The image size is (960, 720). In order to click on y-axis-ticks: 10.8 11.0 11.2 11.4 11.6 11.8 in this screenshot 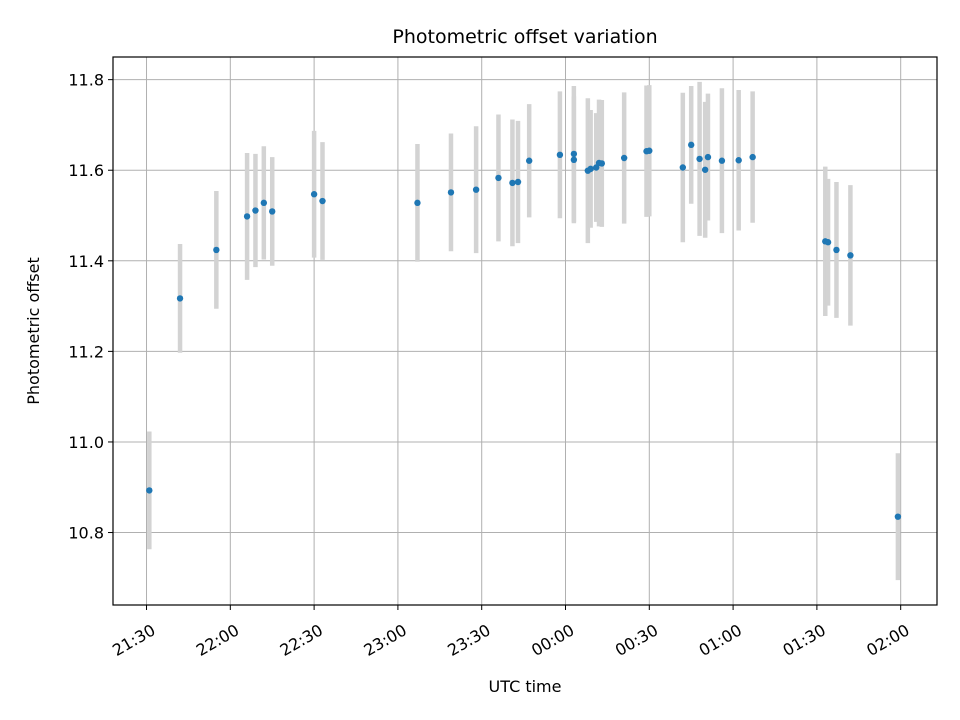, I will do `click(90, 307)`.